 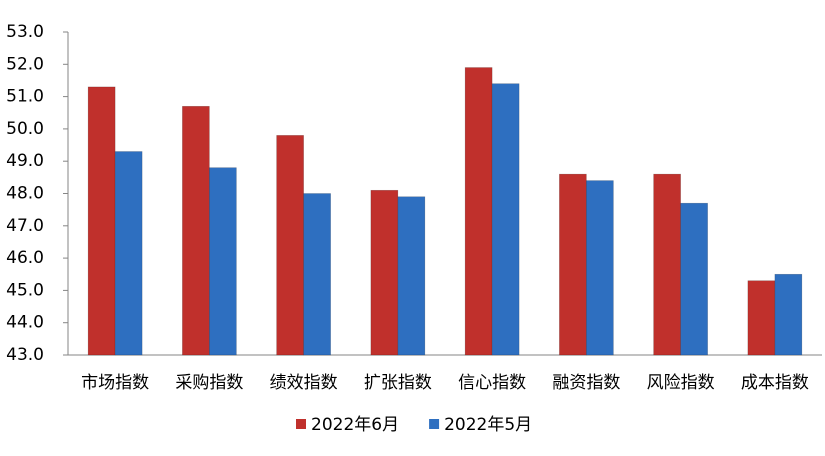 I want to click on y-tick-label: 43.0, so click(x=25, y=355).